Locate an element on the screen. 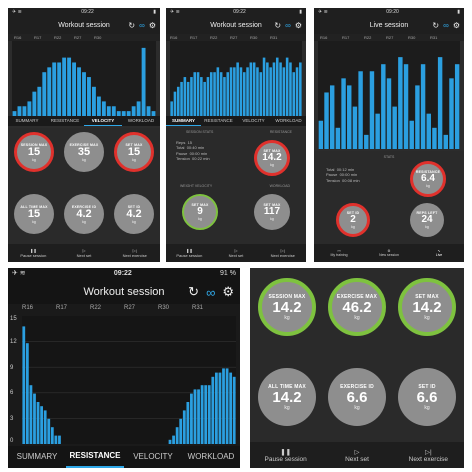 This screenshot has height=472, width=472. live-tab: ∿ Live is located at coordinates (439, 253).